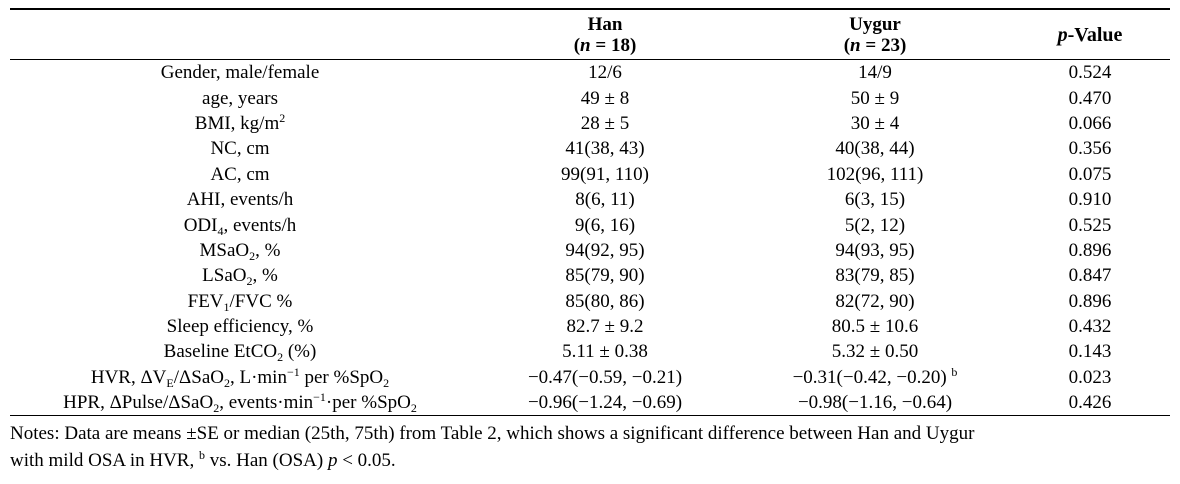 The height and width of the screenshot is (484, 1180). Describe the element at coordinates (1090, 149) in the screenshot. I see `p-value: 0.356` at that location.